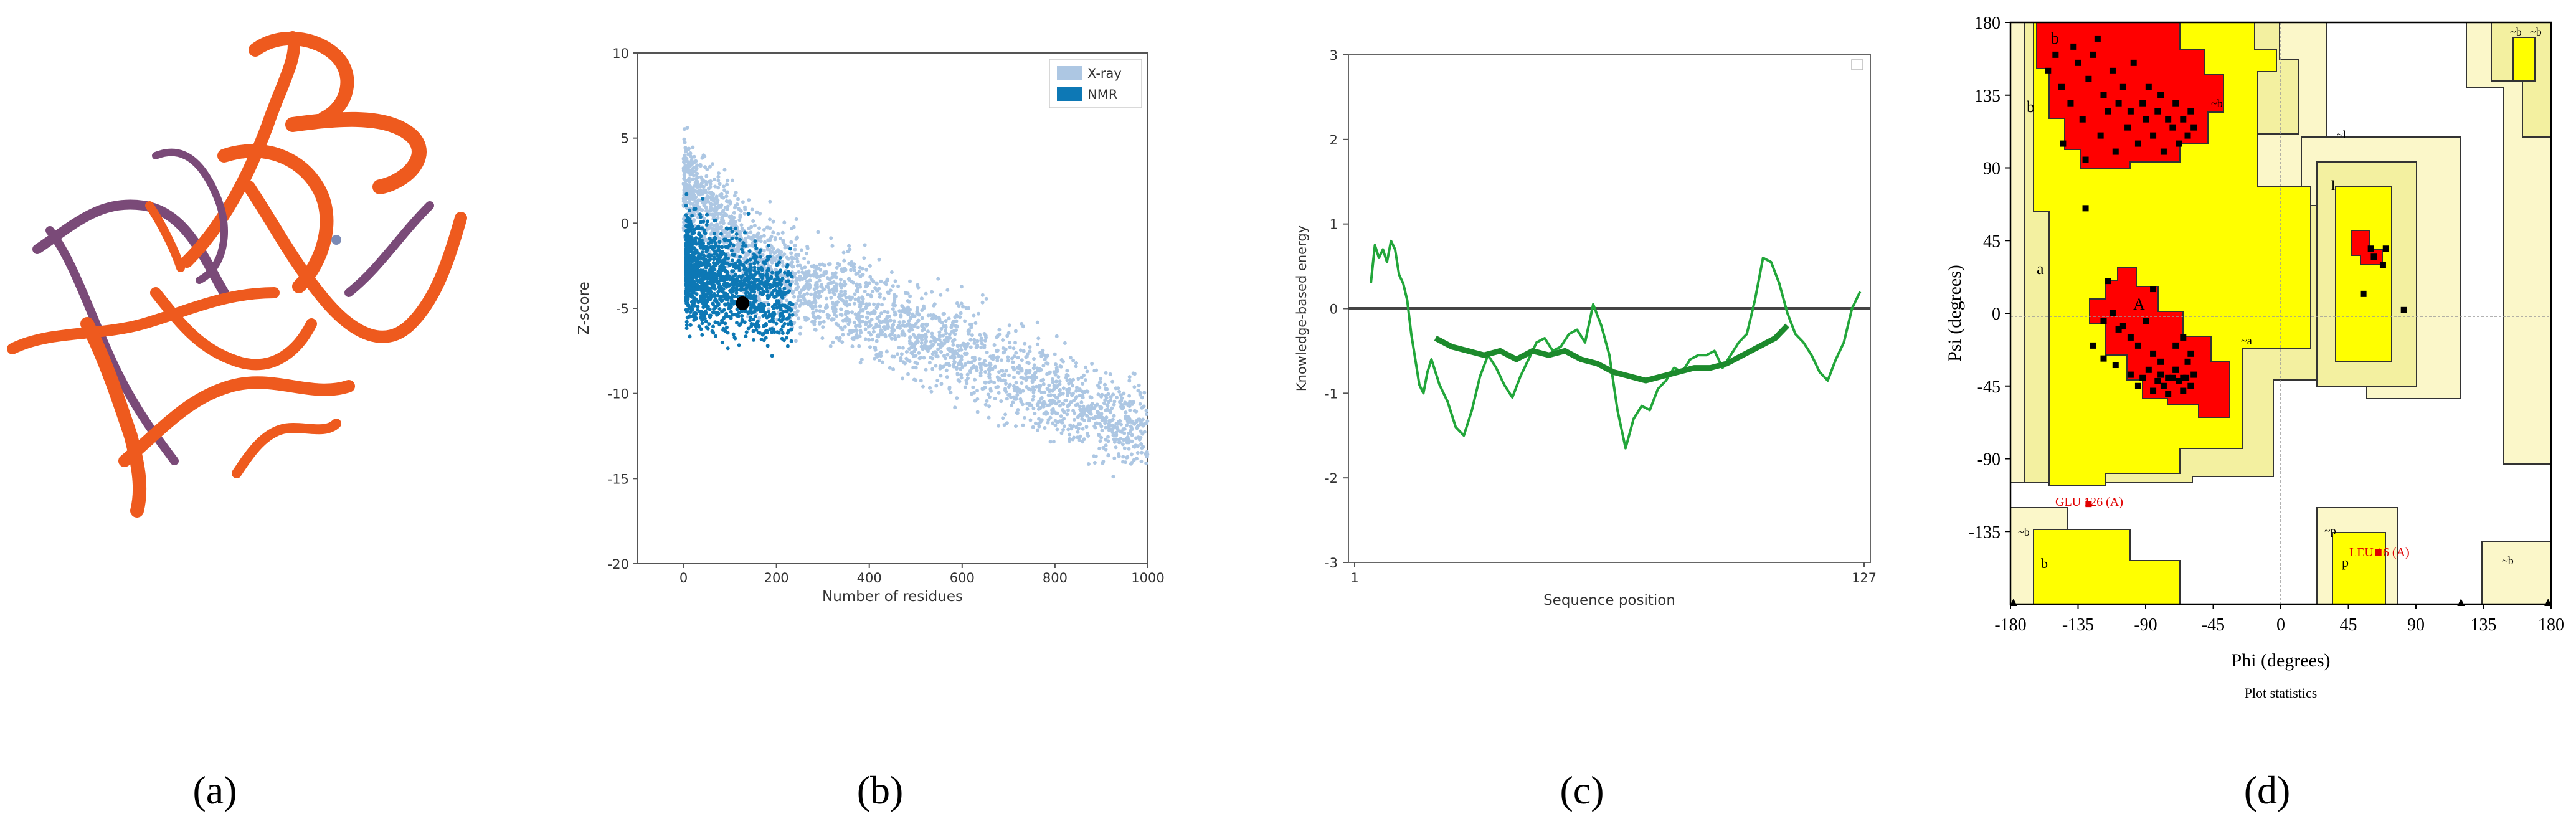  I want to click on legend-swatch-xray, so click(1070, 73).